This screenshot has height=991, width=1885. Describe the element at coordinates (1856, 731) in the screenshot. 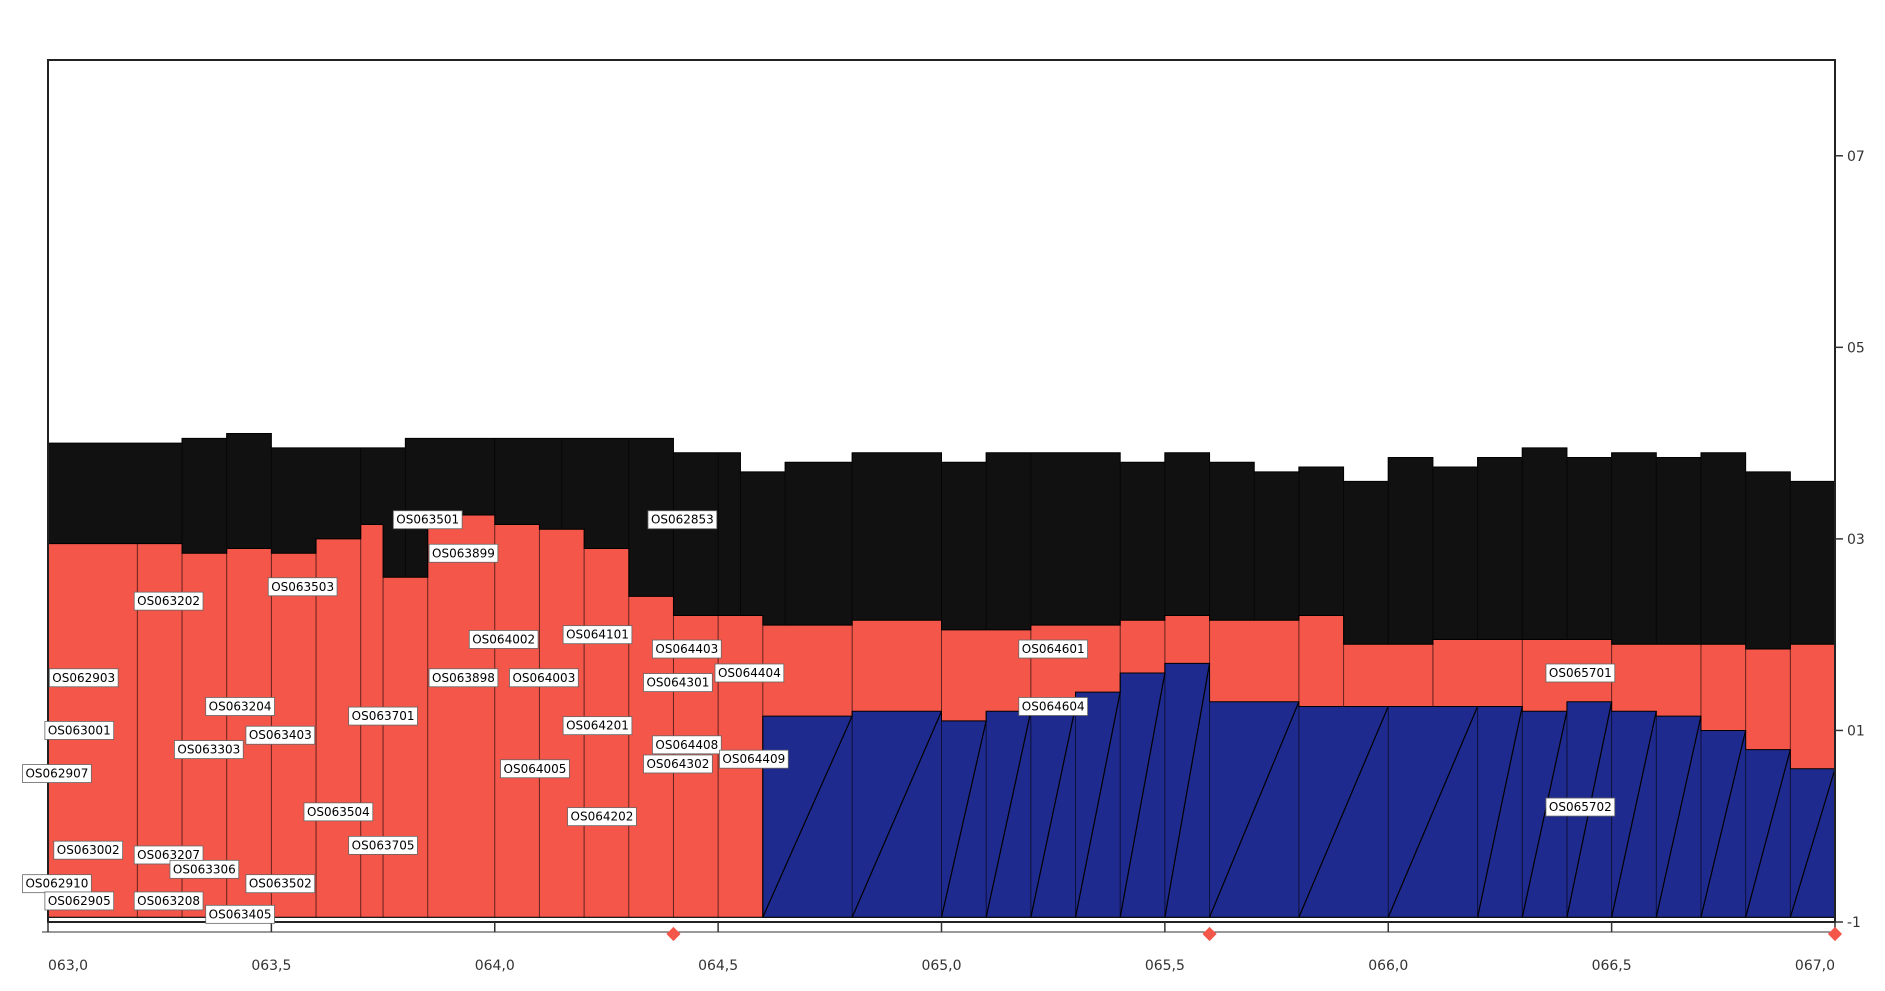

I see `y-tick-label: 01` at that location.